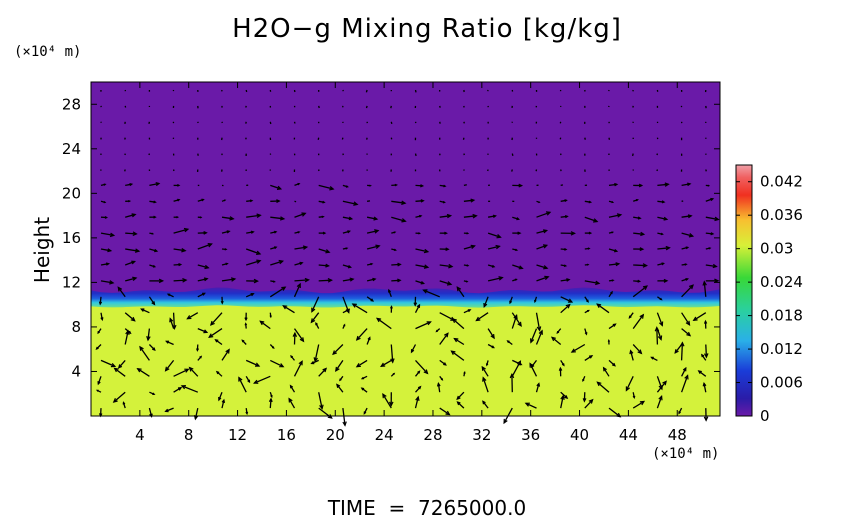  What do you see at coordinates (140, 435) in the screenshot?
I see `x-tick-label: 4` at bounding box center [140, 435].